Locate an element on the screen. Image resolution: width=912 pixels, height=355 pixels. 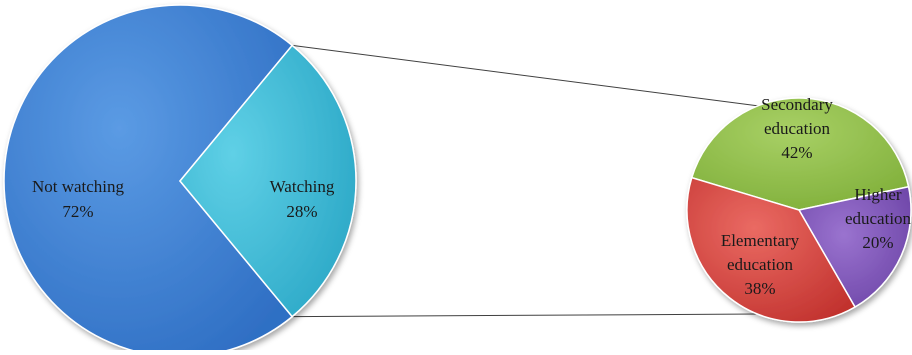
label-not-watching-label: Not watching is located at coordinates (78, 186).